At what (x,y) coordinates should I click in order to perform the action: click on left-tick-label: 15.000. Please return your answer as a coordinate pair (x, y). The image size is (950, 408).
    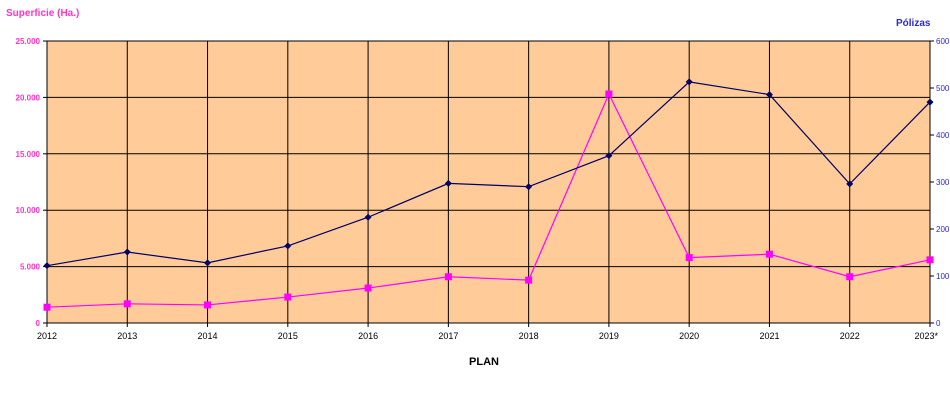
    Looking at the image, I should click on (28, 154).